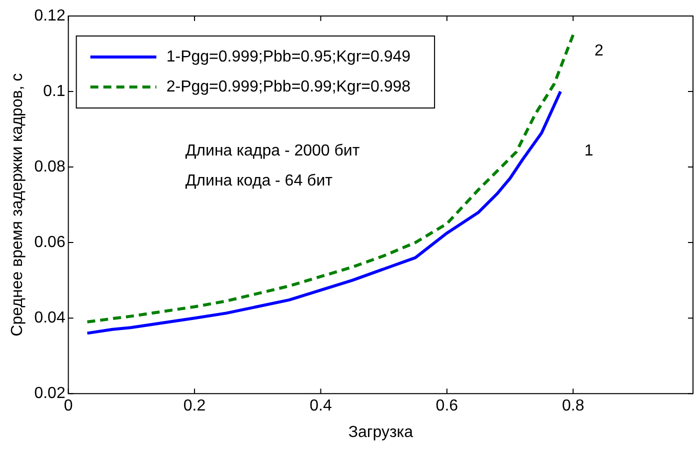 The height and width of the screenshot is (450, 697). What do you see at coordinates (381, 432) in the screenshot?
I see `x-axis-title: Загрузка` at bounding box center [381, 432].